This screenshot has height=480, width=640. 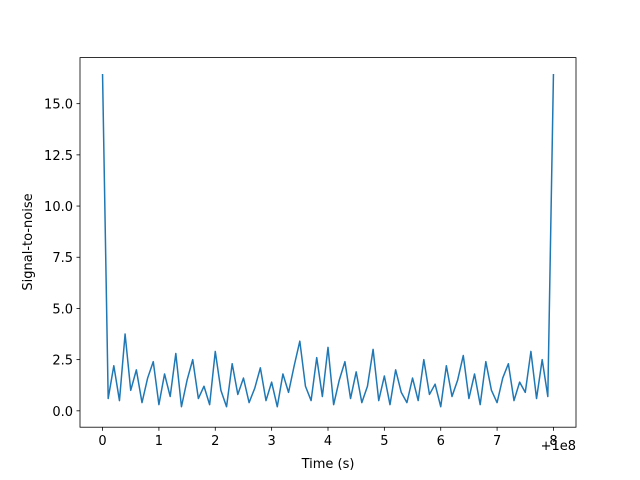 What do you see at coordinates (215, 441) in the screenshot?
I see `x-tick-label: 2` at bounding box center [215, 441].